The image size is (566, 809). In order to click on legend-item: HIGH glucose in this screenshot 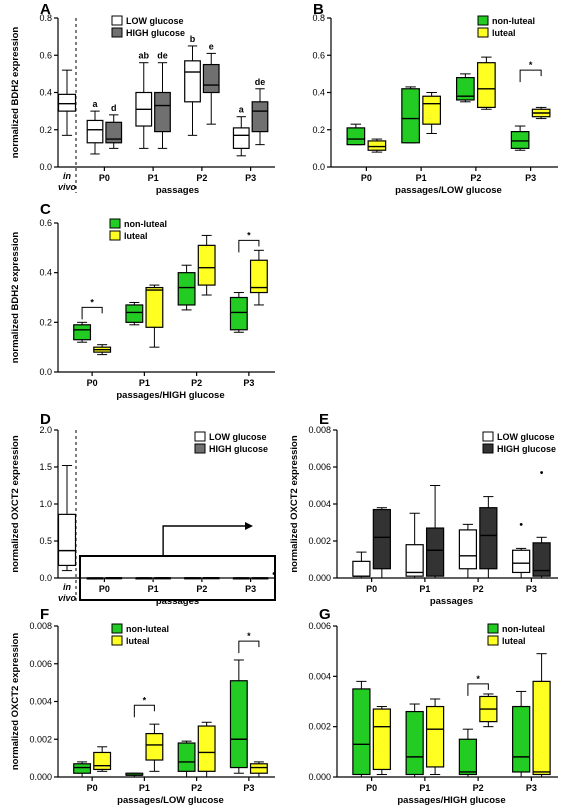, I will do `click(519, 448)`.